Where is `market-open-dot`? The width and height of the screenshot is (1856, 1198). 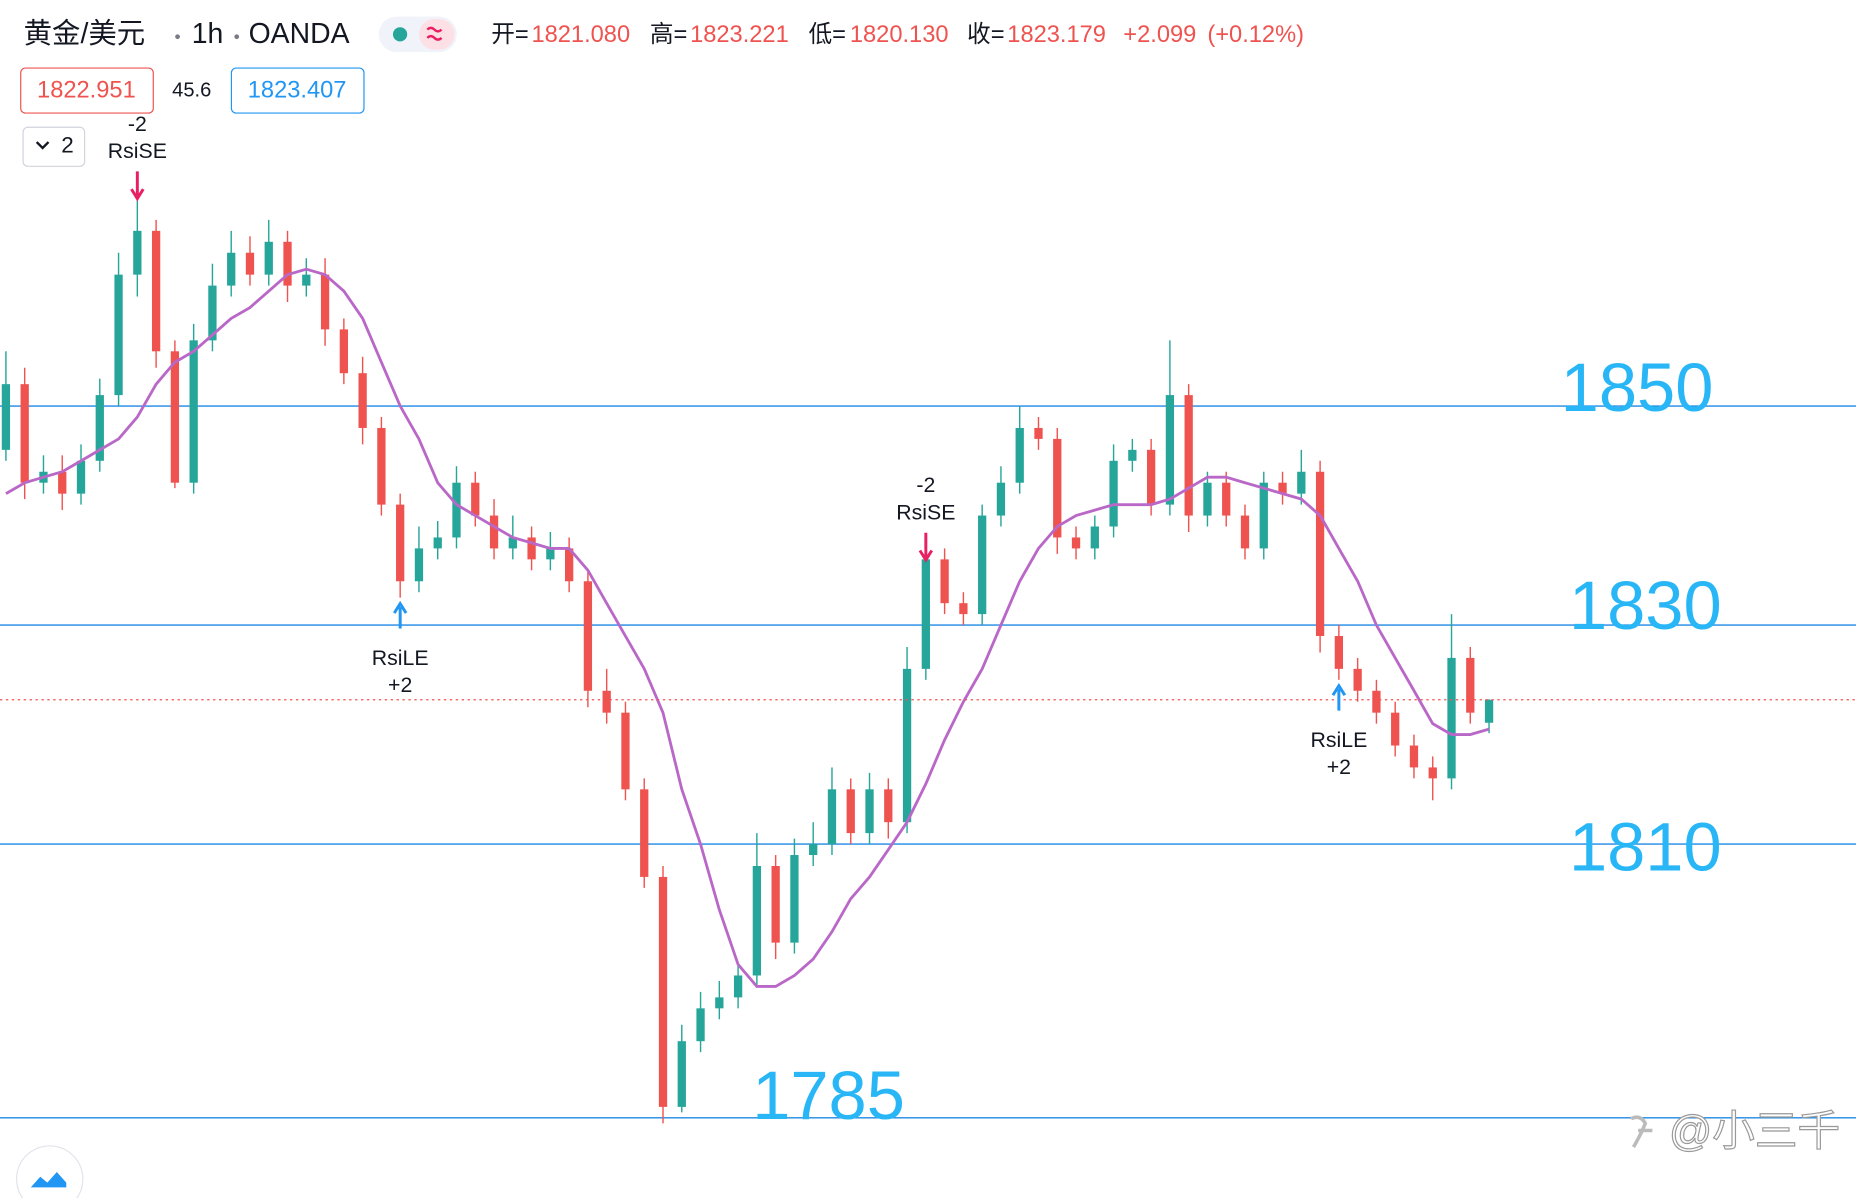 market-open-dot is located at coordinates (400, 34).